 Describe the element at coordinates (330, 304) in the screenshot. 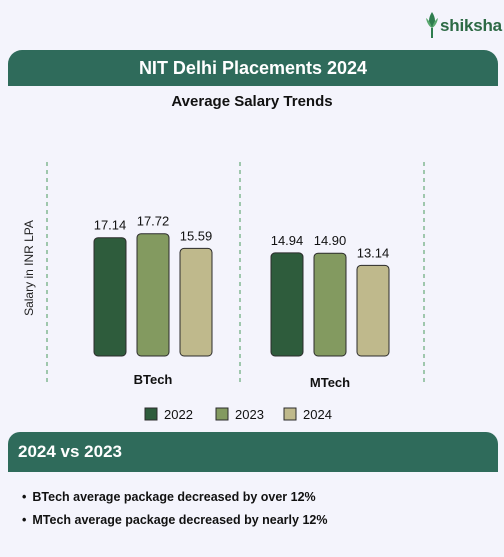

I see `bar-mtech-2023` at that location.